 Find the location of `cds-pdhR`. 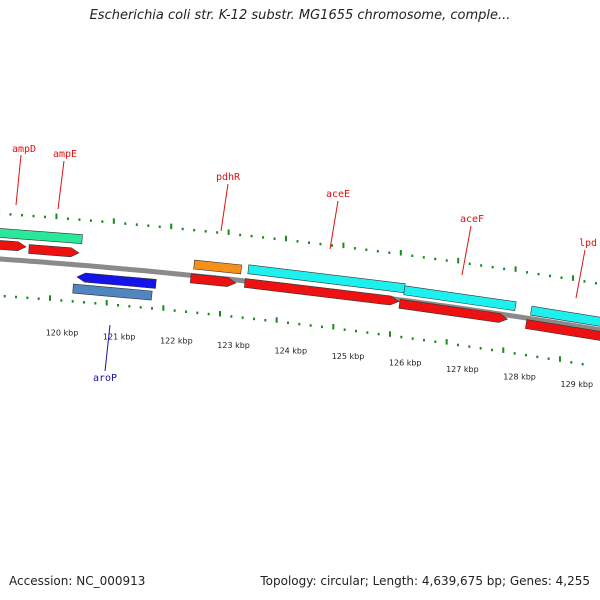

cds-pdhR is located at coordinates (213, 280).